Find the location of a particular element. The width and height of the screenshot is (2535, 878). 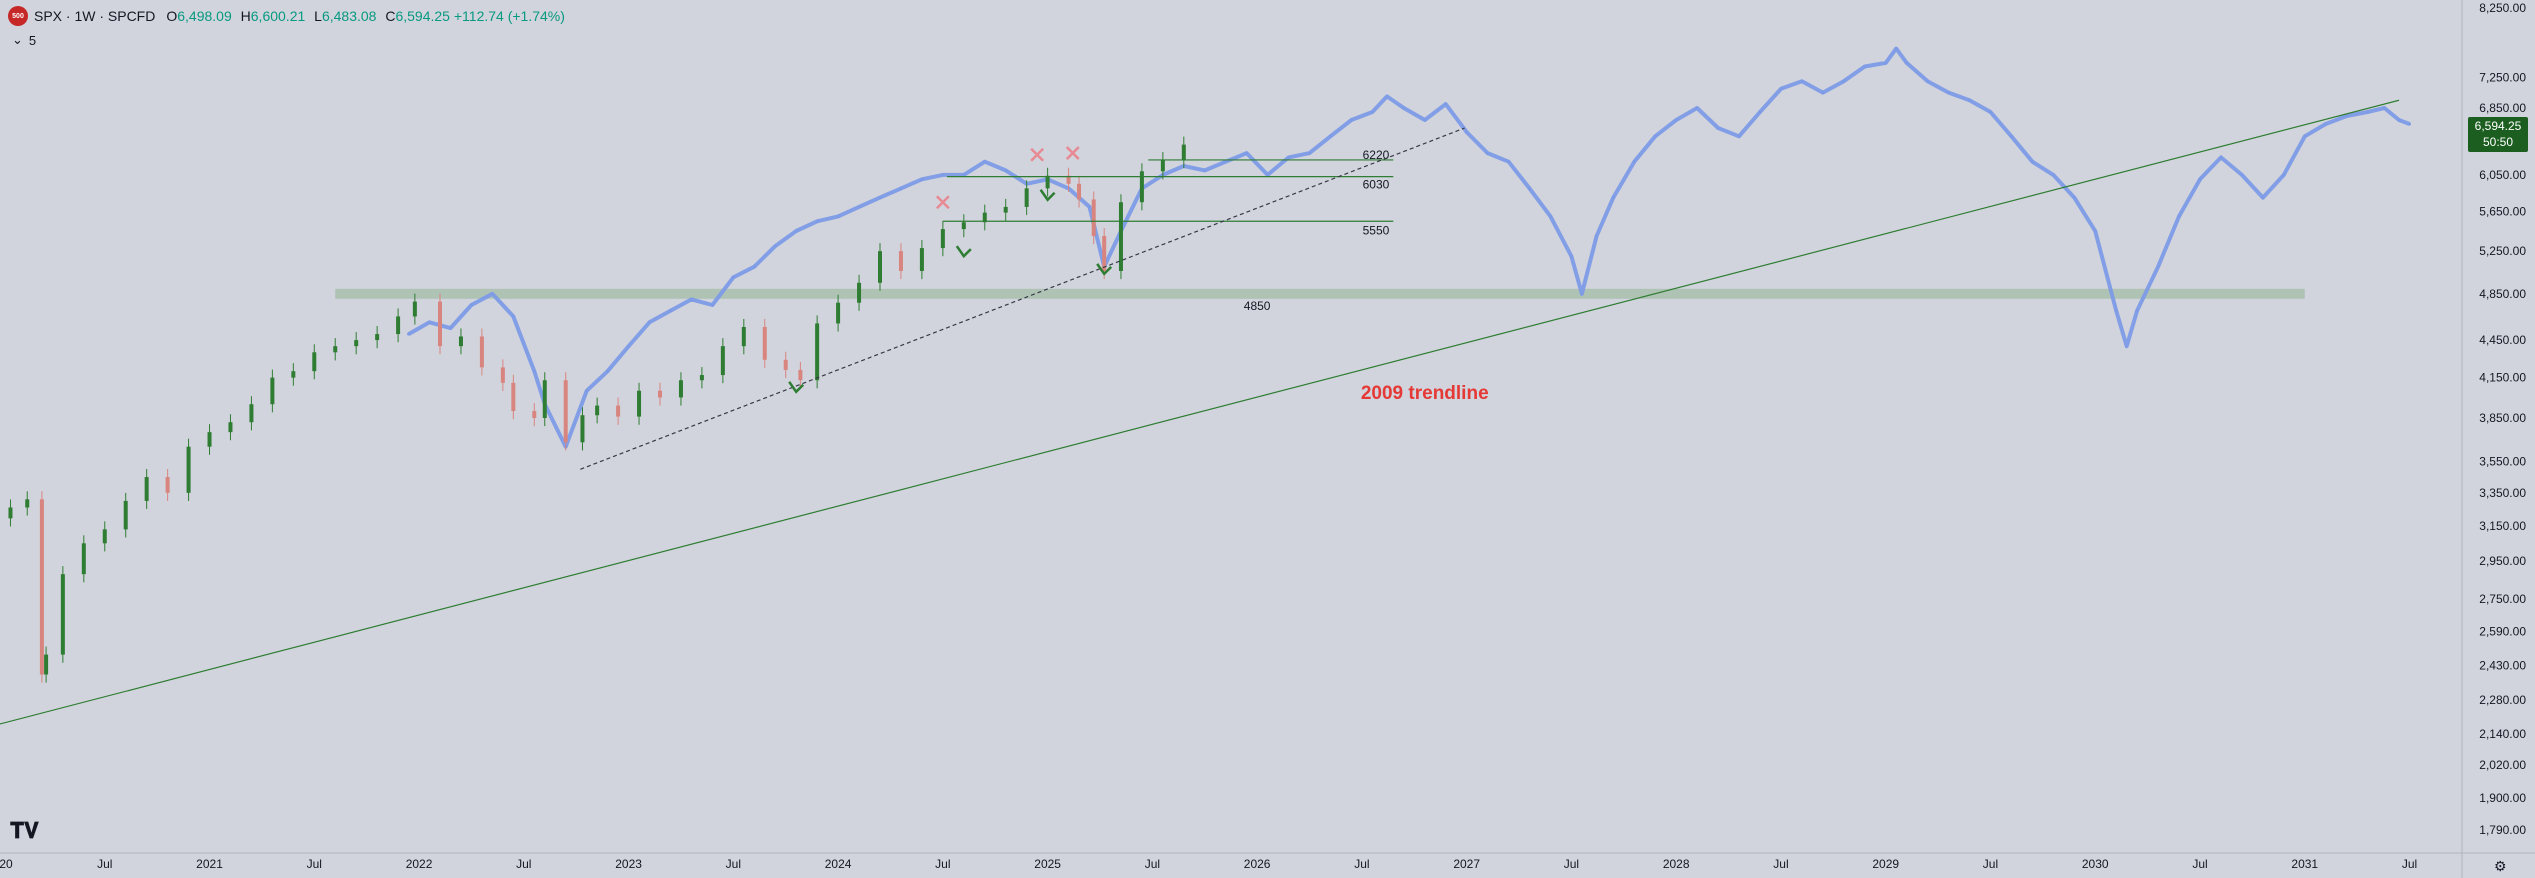

level-label-6220: 6220 is located at coordinates (1376, 155).